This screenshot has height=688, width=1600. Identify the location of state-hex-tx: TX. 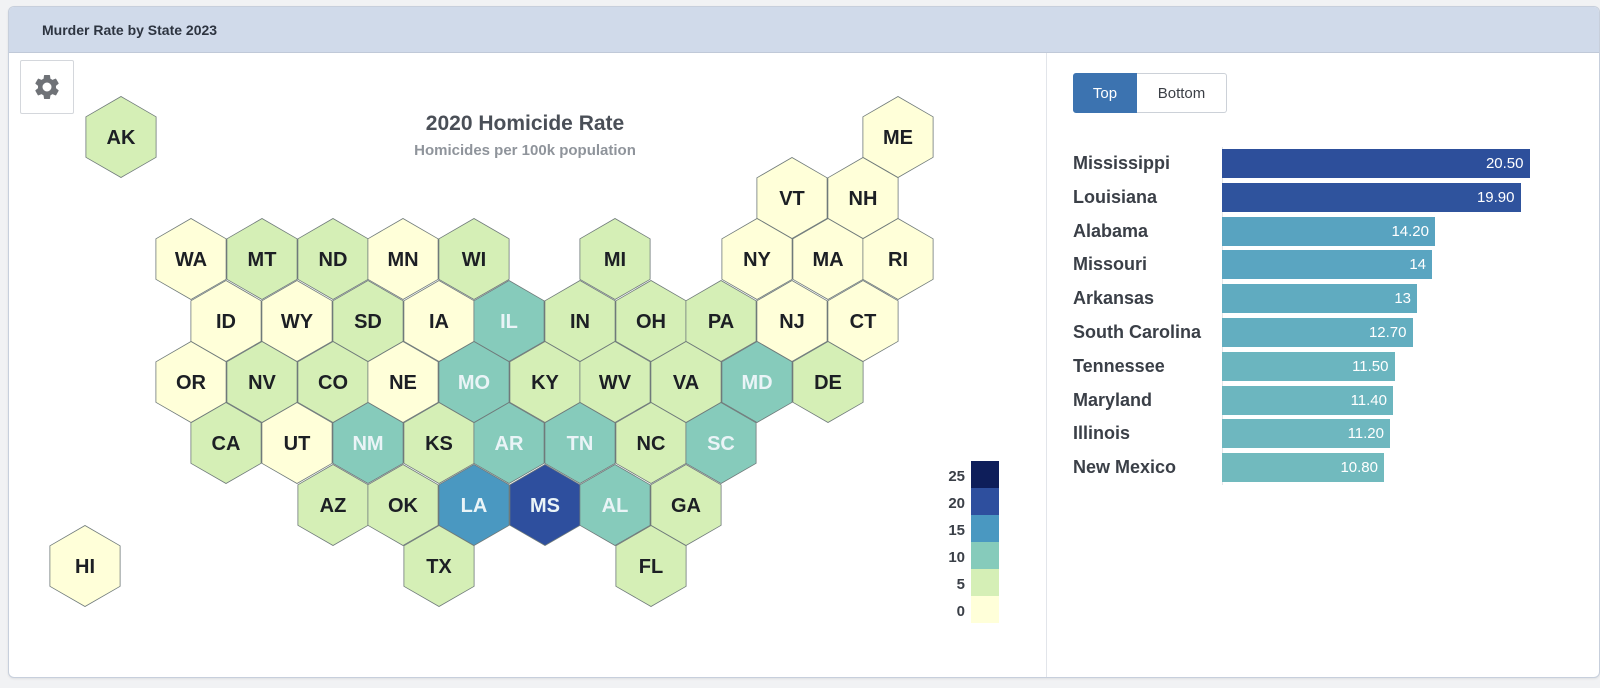
(439, 566).